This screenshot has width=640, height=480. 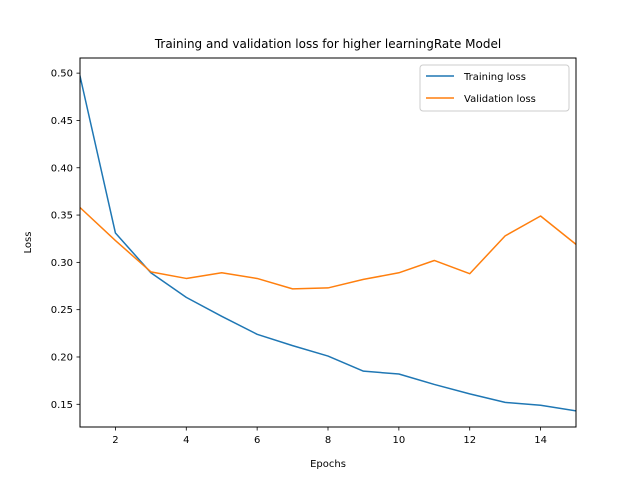 What do you see at coordinates (494, 77) in the screenshot?
I see `legend-label-0: Training loss` at bounding box center [494, 77].